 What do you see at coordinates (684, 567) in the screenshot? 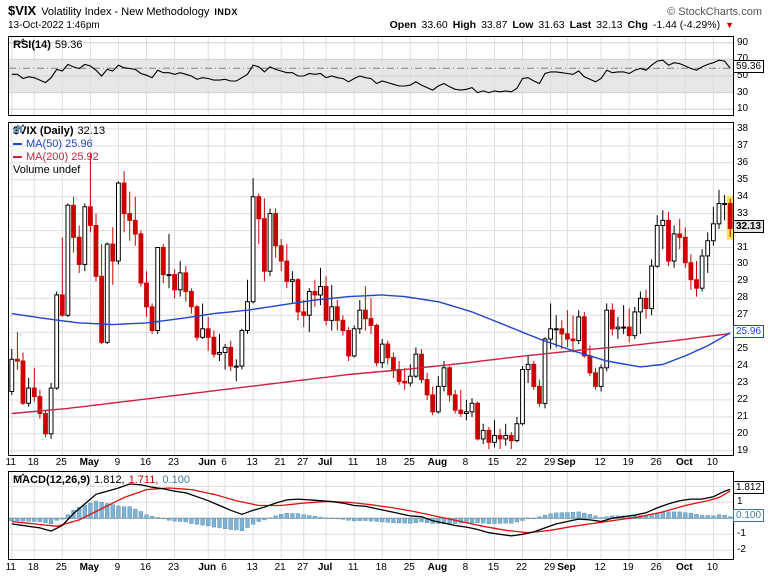
I see `x-axis-tick: Oct` at bounding box center [684, 567].